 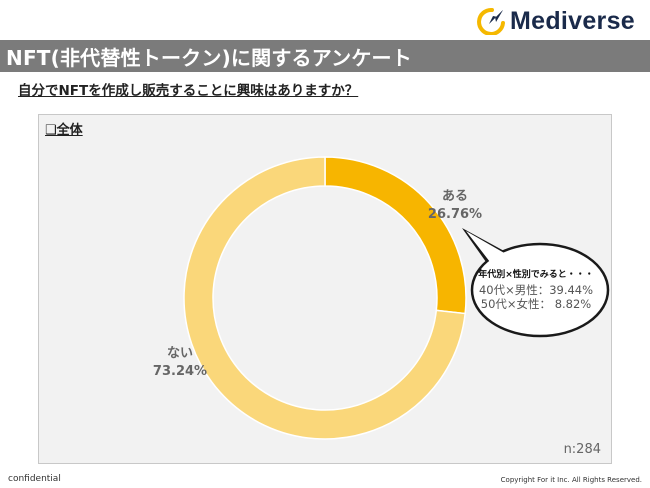 I want to click on survey-question: 自分でNFTを作成し販売することに興味はありますか？, so click(x=188, y=91).